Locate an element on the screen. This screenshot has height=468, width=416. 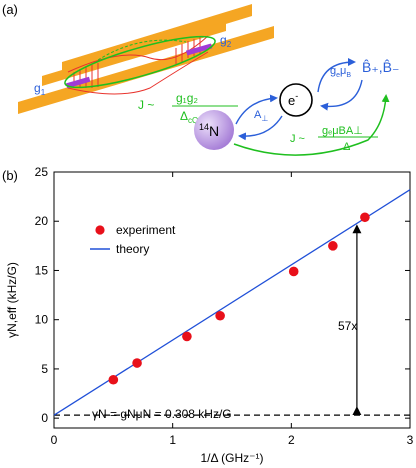
coupling-n-formula: J ~ gₑμBA⊥ Δ is located at coordinates (334, 139).